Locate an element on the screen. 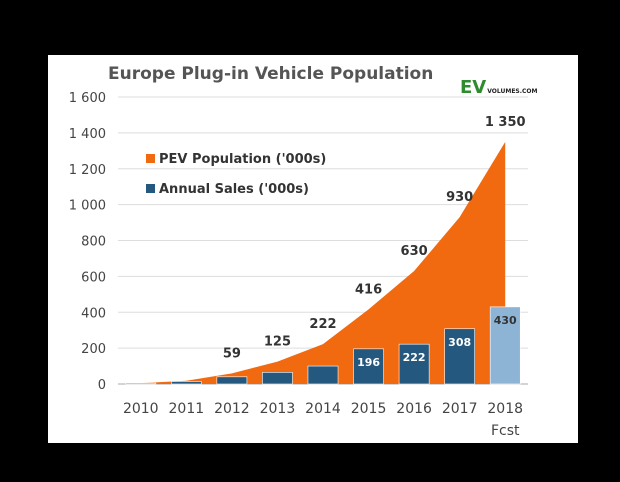 This screenshot has height=482, width=620. y-tick-label: 1 600 is located at coordinates (87, 98).